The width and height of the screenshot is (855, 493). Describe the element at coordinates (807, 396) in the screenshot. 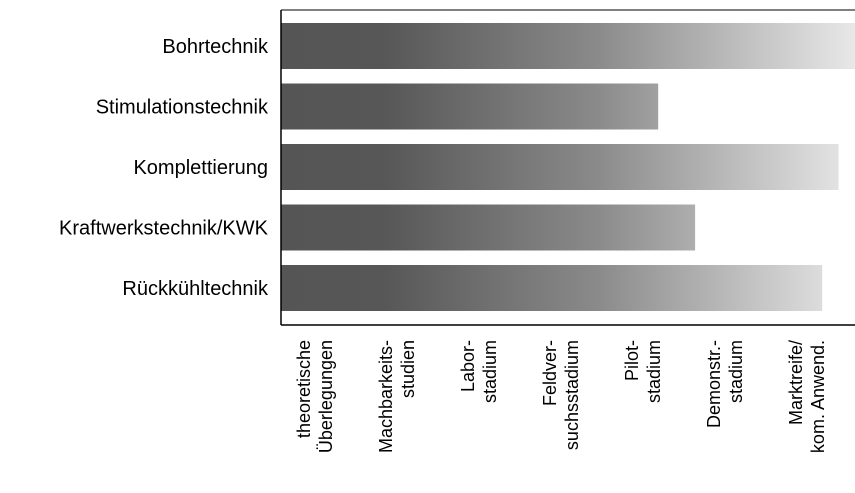

I see `stage-label: Marktreife/kom. Anwend.` at that location.